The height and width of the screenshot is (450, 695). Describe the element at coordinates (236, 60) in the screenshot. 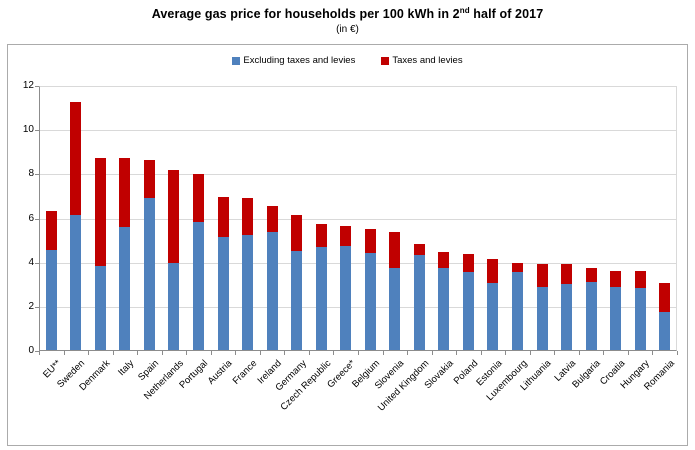

I see `legend-swatch-excluding-taxes-icon` at that location.